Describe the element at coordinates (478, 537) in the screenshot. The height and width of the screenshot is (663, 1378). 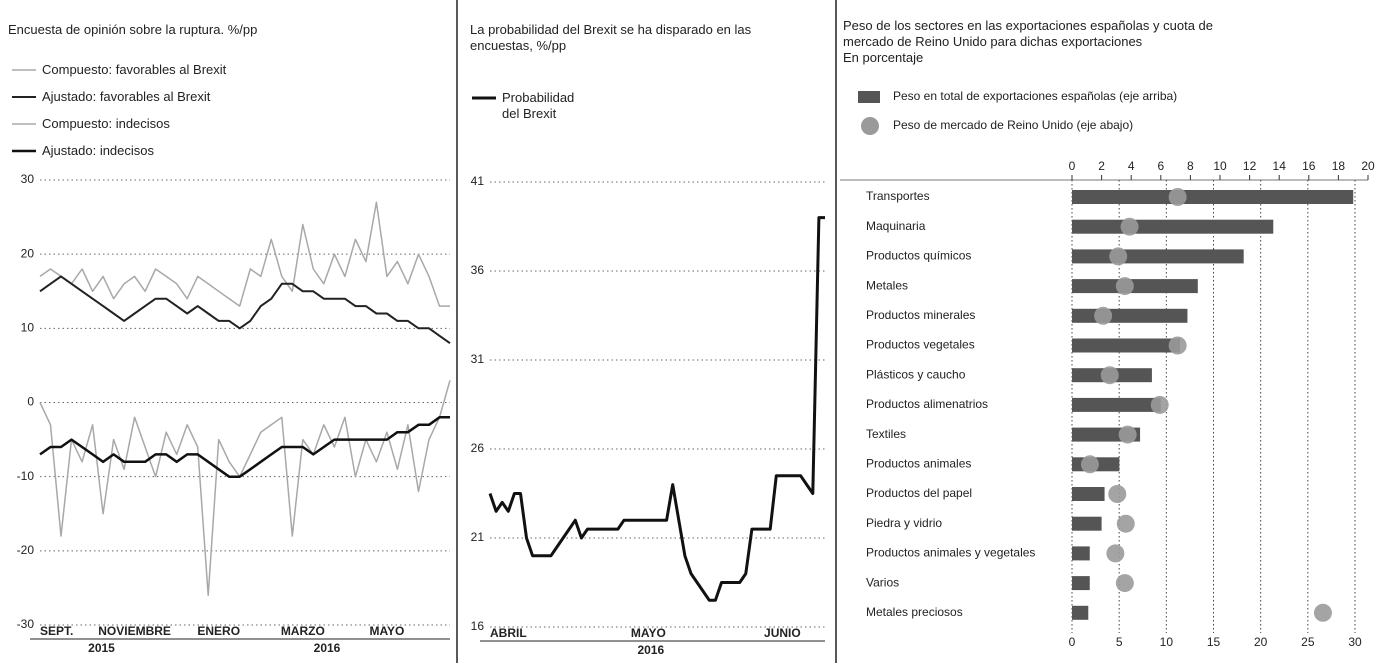
I see `y-tick-label: 21` at that location.